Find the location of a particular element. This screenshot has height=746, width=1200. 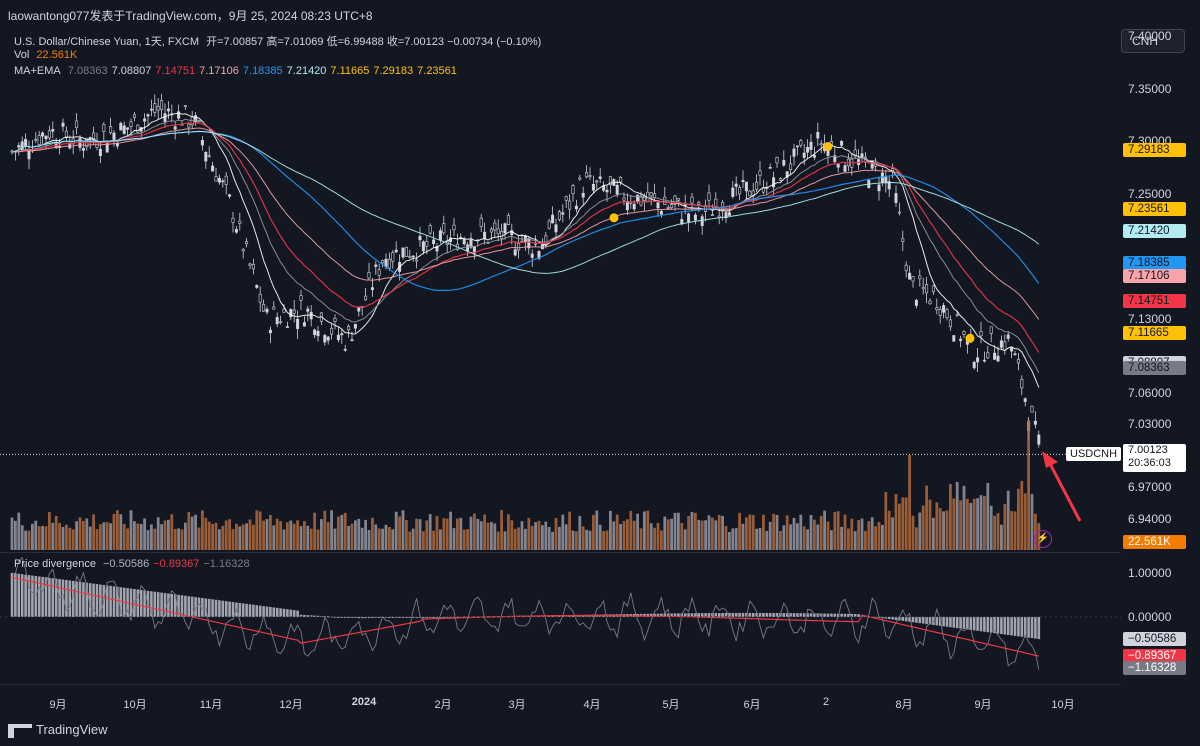

ma-price-badge: 7.14751 is located at coordinates (1154, 301).